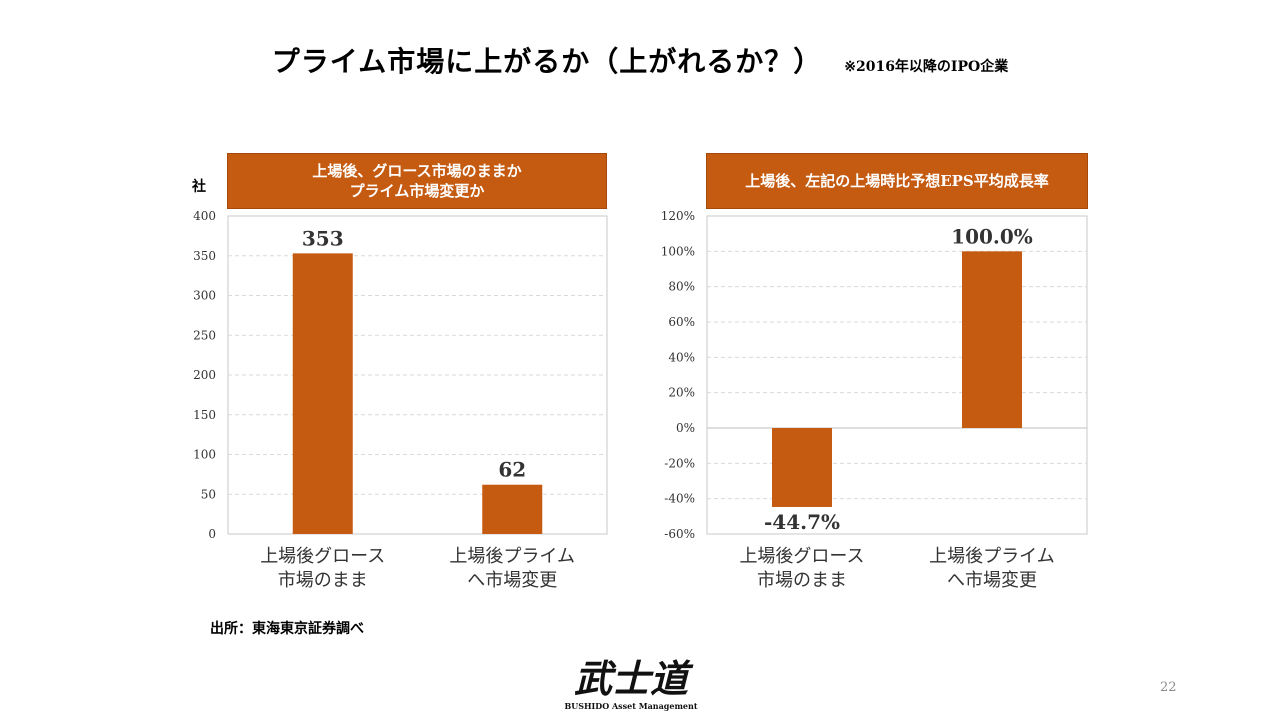 The image size is (1280, 720). I want to click on page-number: 22, so click(1168, 687).